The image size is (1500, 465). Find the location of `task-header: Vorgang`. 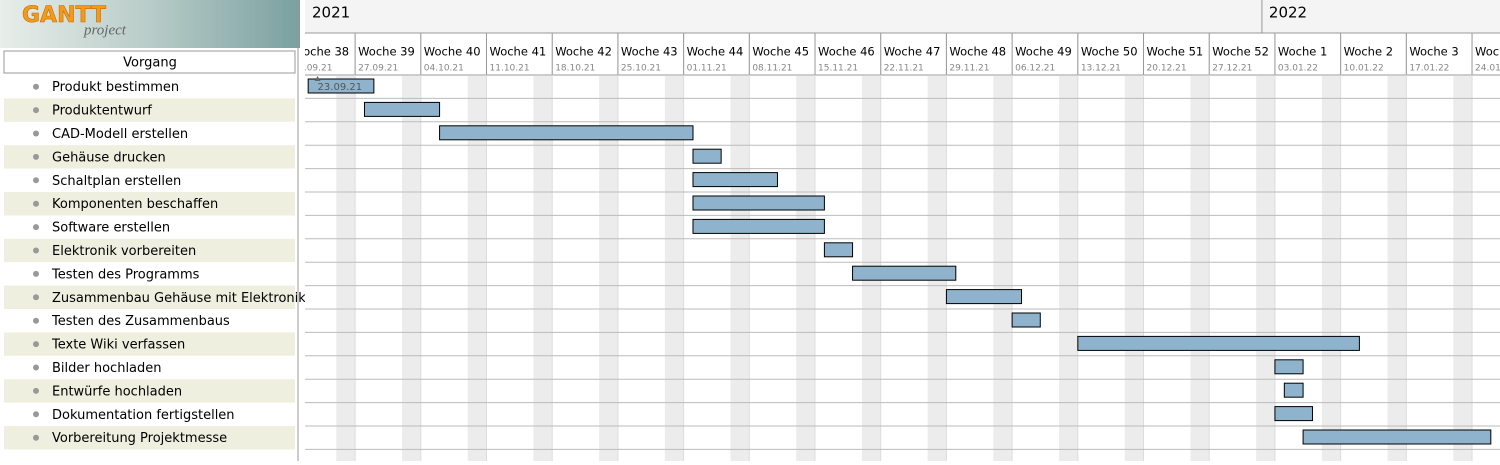

task-header: Vorgang is located at coordinates (150, 63).